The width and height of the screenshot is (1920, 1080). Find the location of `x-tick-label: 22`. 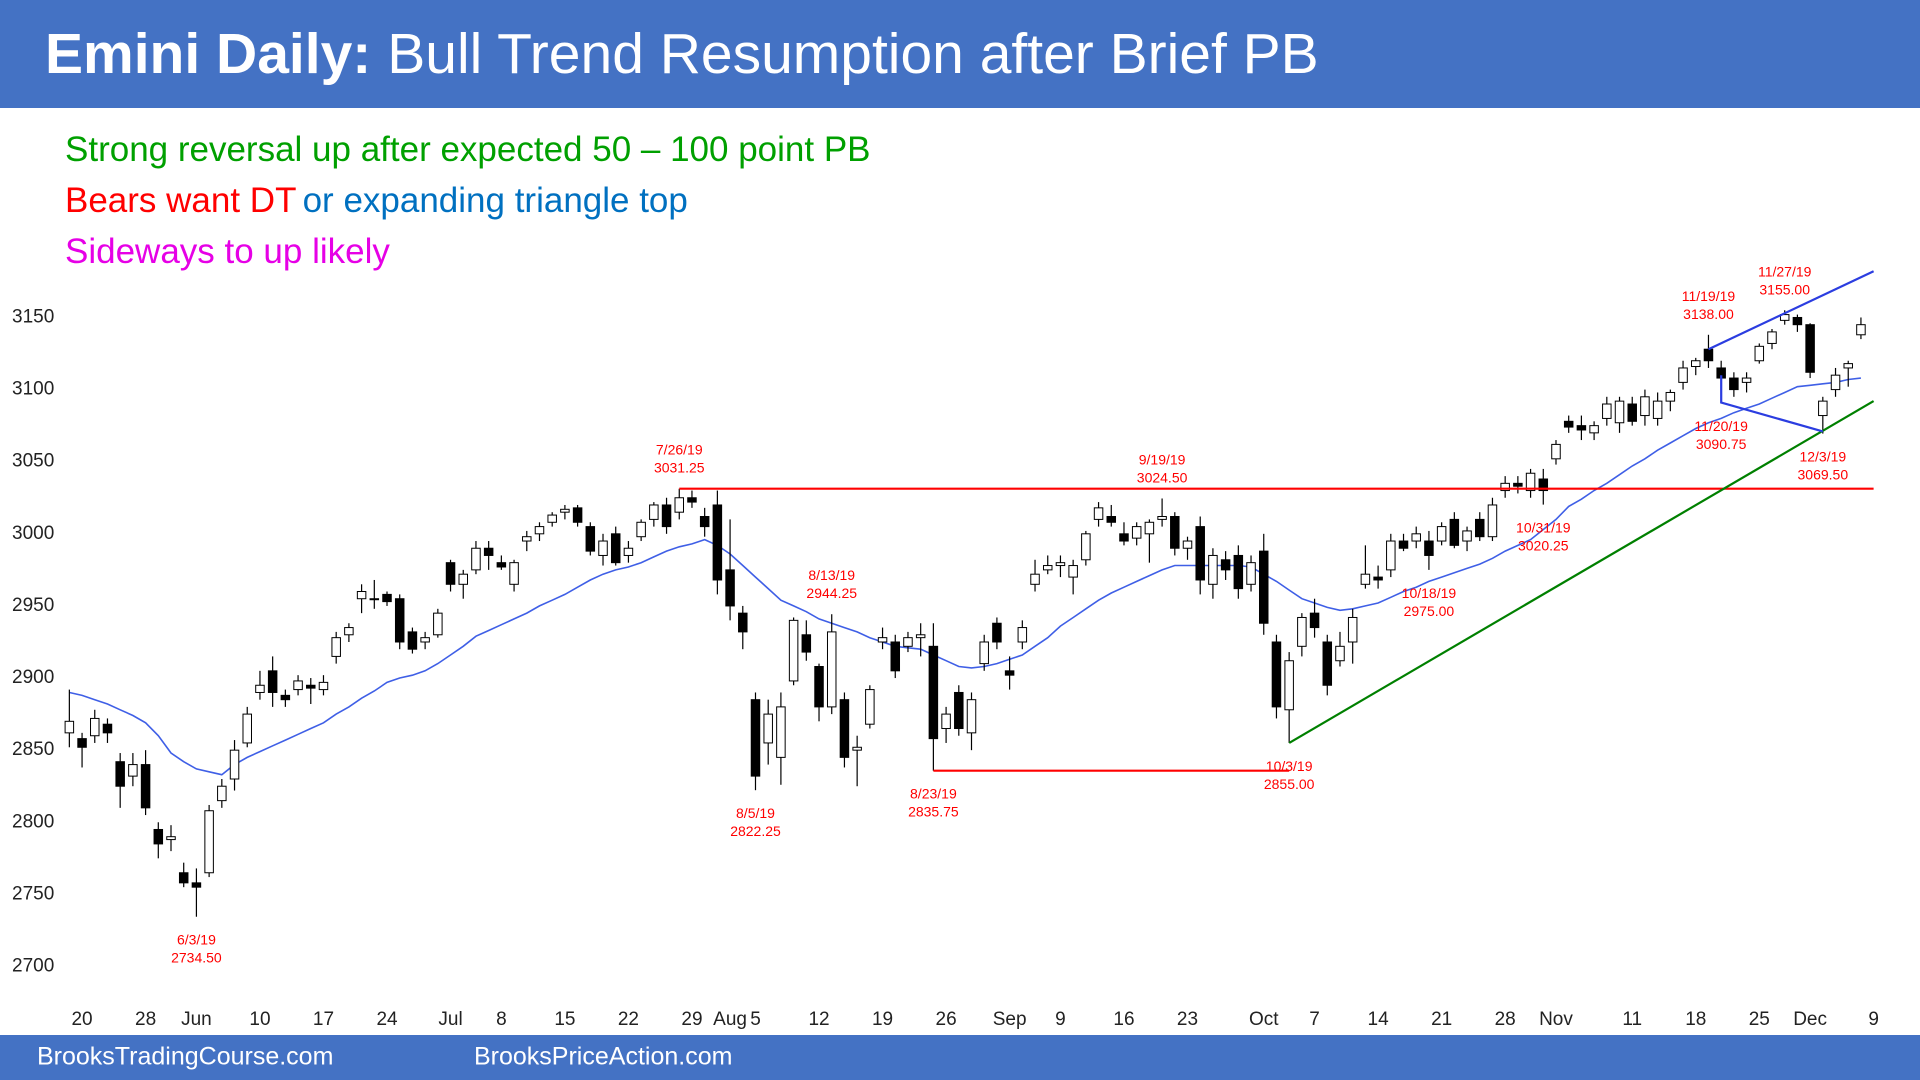

x-tick-label: 22 is located at coordinates (628, 1019).